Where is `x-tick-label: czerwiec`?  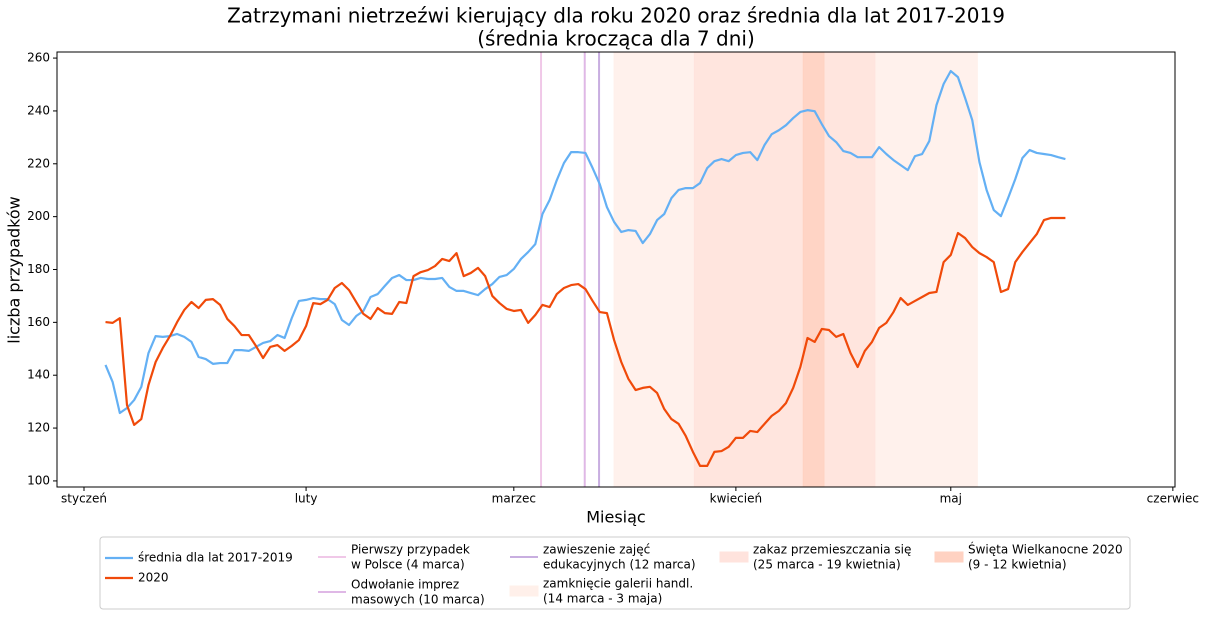
x-tick-label: czerwiec is located at coordinates (1173, 499).